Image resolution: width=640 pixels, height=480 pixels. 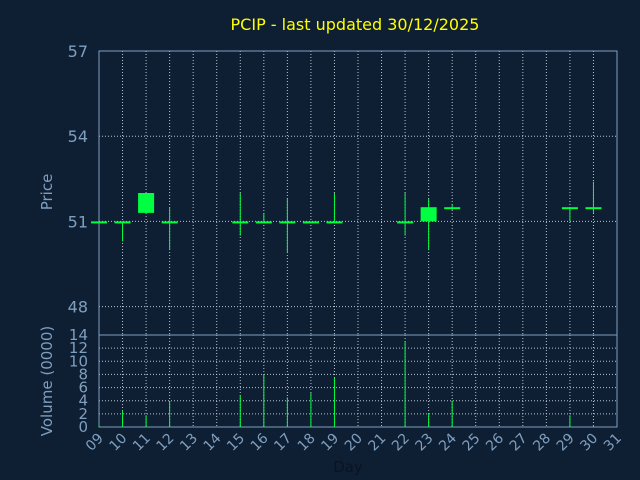 I want to click on x-tick-label: 28, so click(x=542, y=443).